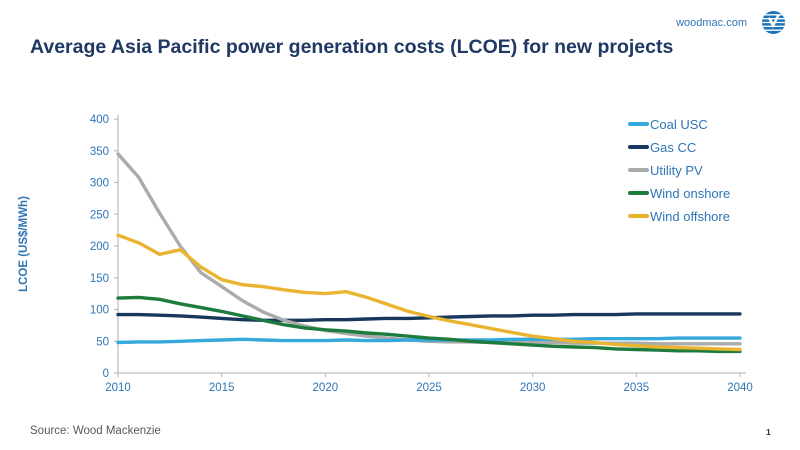  What do you see at coordinates (326, 388) in the screenshot?
I see `x-tick-label: 2020` at bounding box center [326, 388].